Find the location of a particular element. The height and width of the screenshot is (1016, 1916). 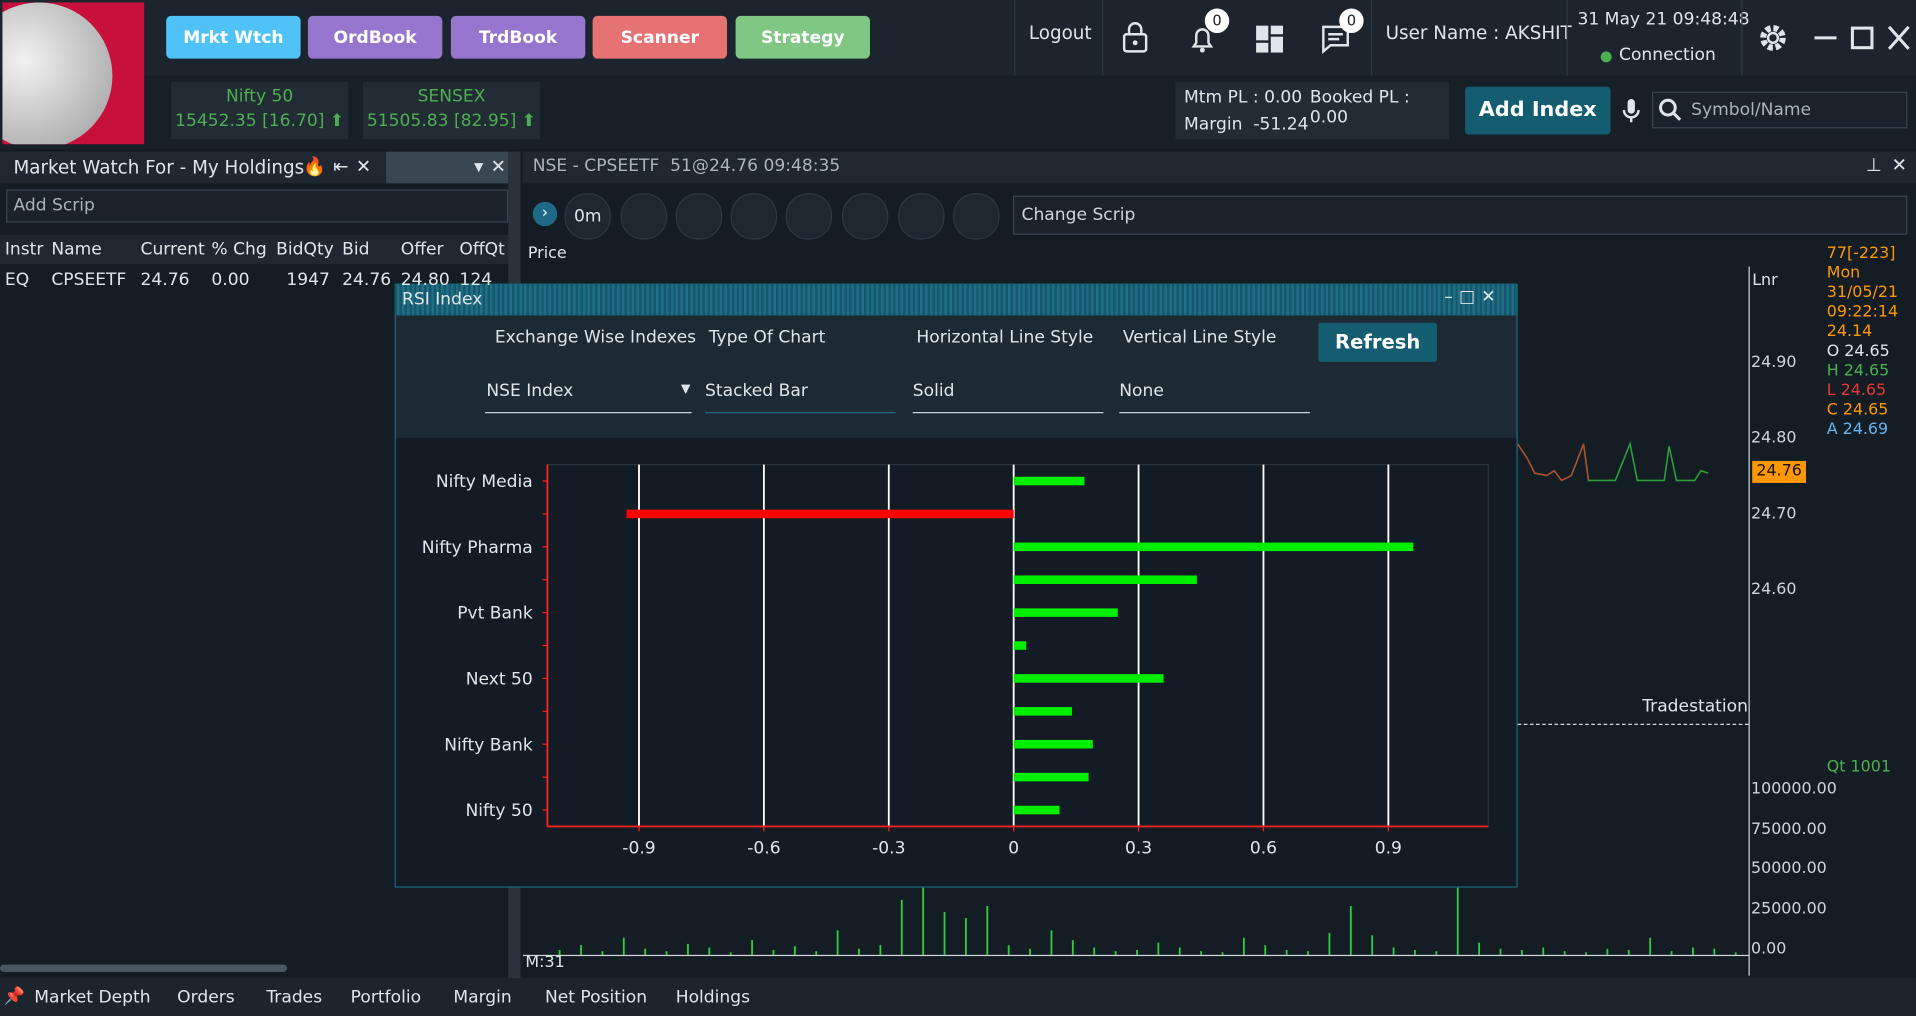

x-tick-label: 0.9 is located at coordinates (1388, 848).